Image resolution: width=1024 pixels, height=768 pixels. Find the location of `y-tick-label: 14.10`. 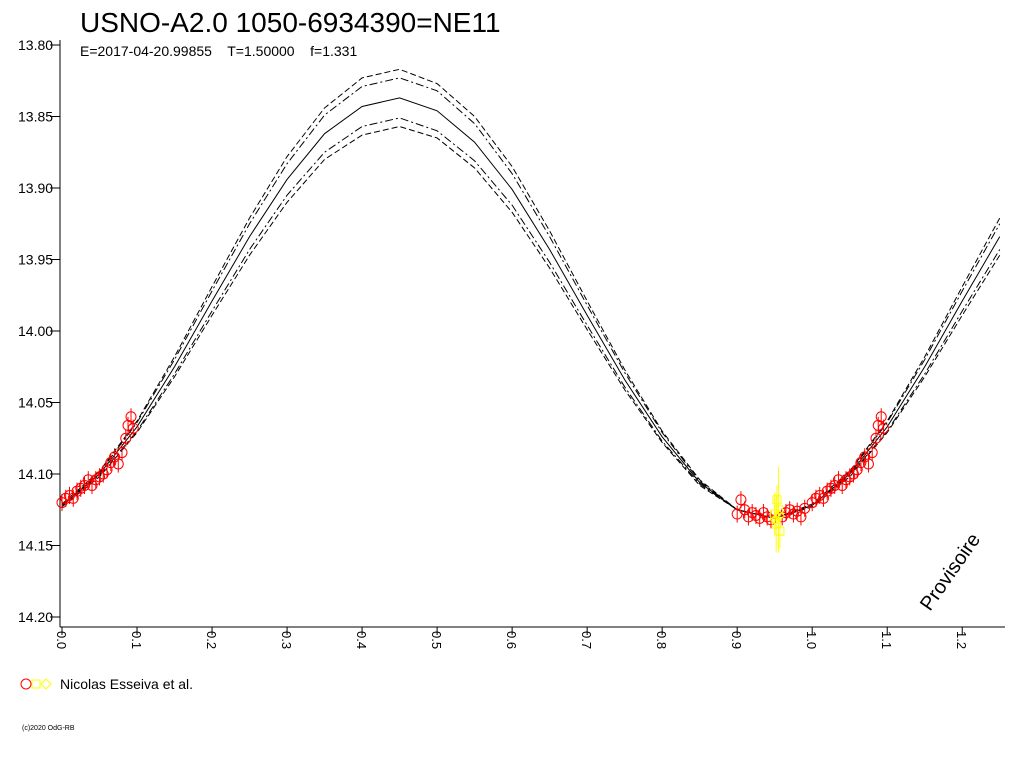

y-tick-label: 14.10 is located at coordinates (35, 474).